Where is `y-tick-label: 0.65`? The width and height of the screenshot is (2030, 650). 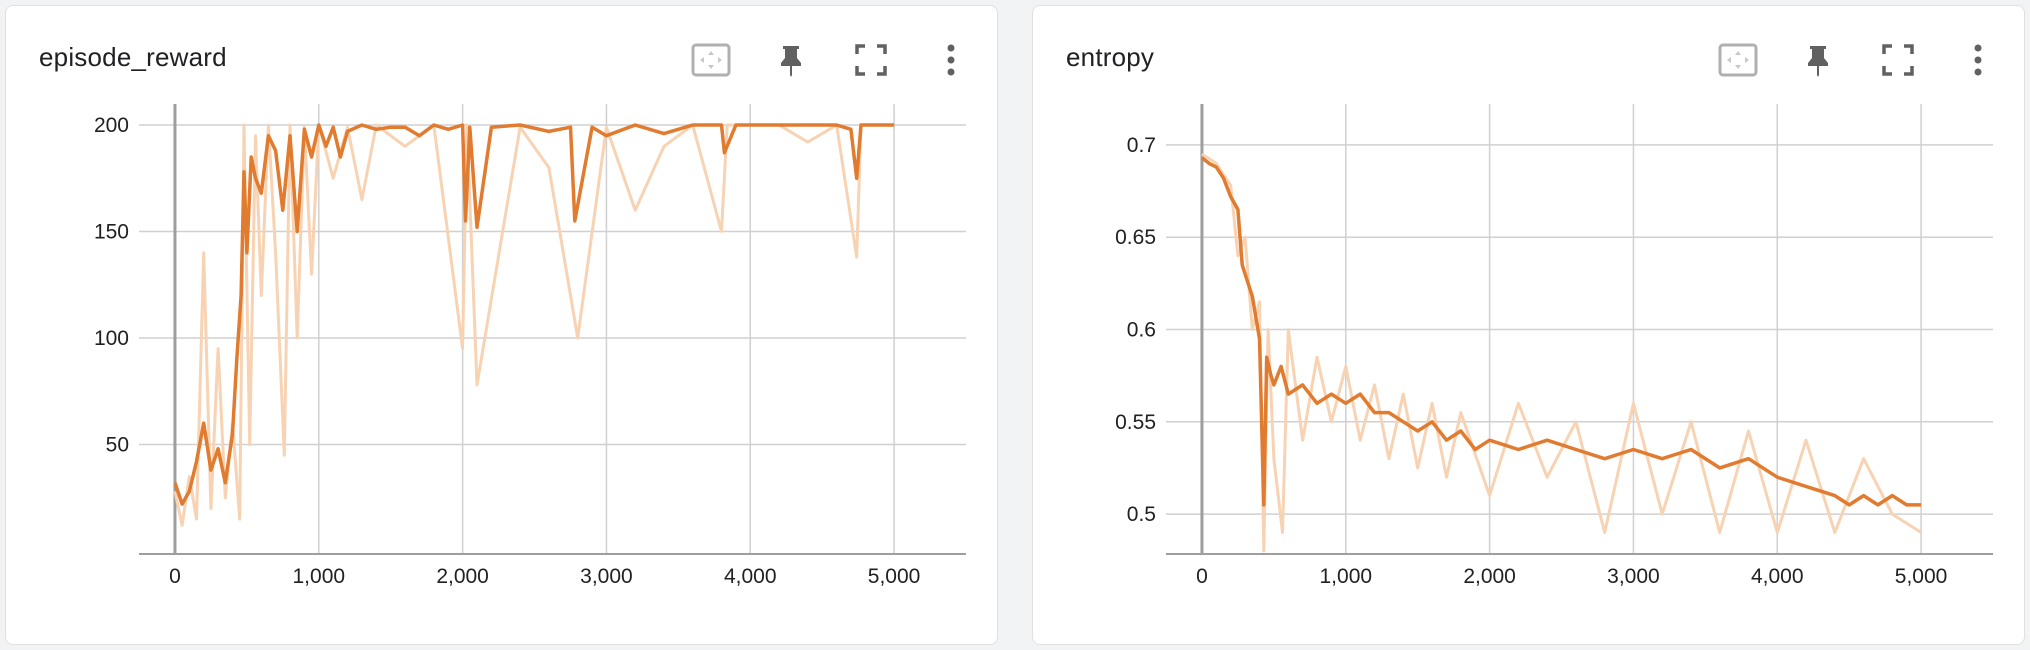
y-tick-label: 0.65 is located at coordinates (1135, 237).